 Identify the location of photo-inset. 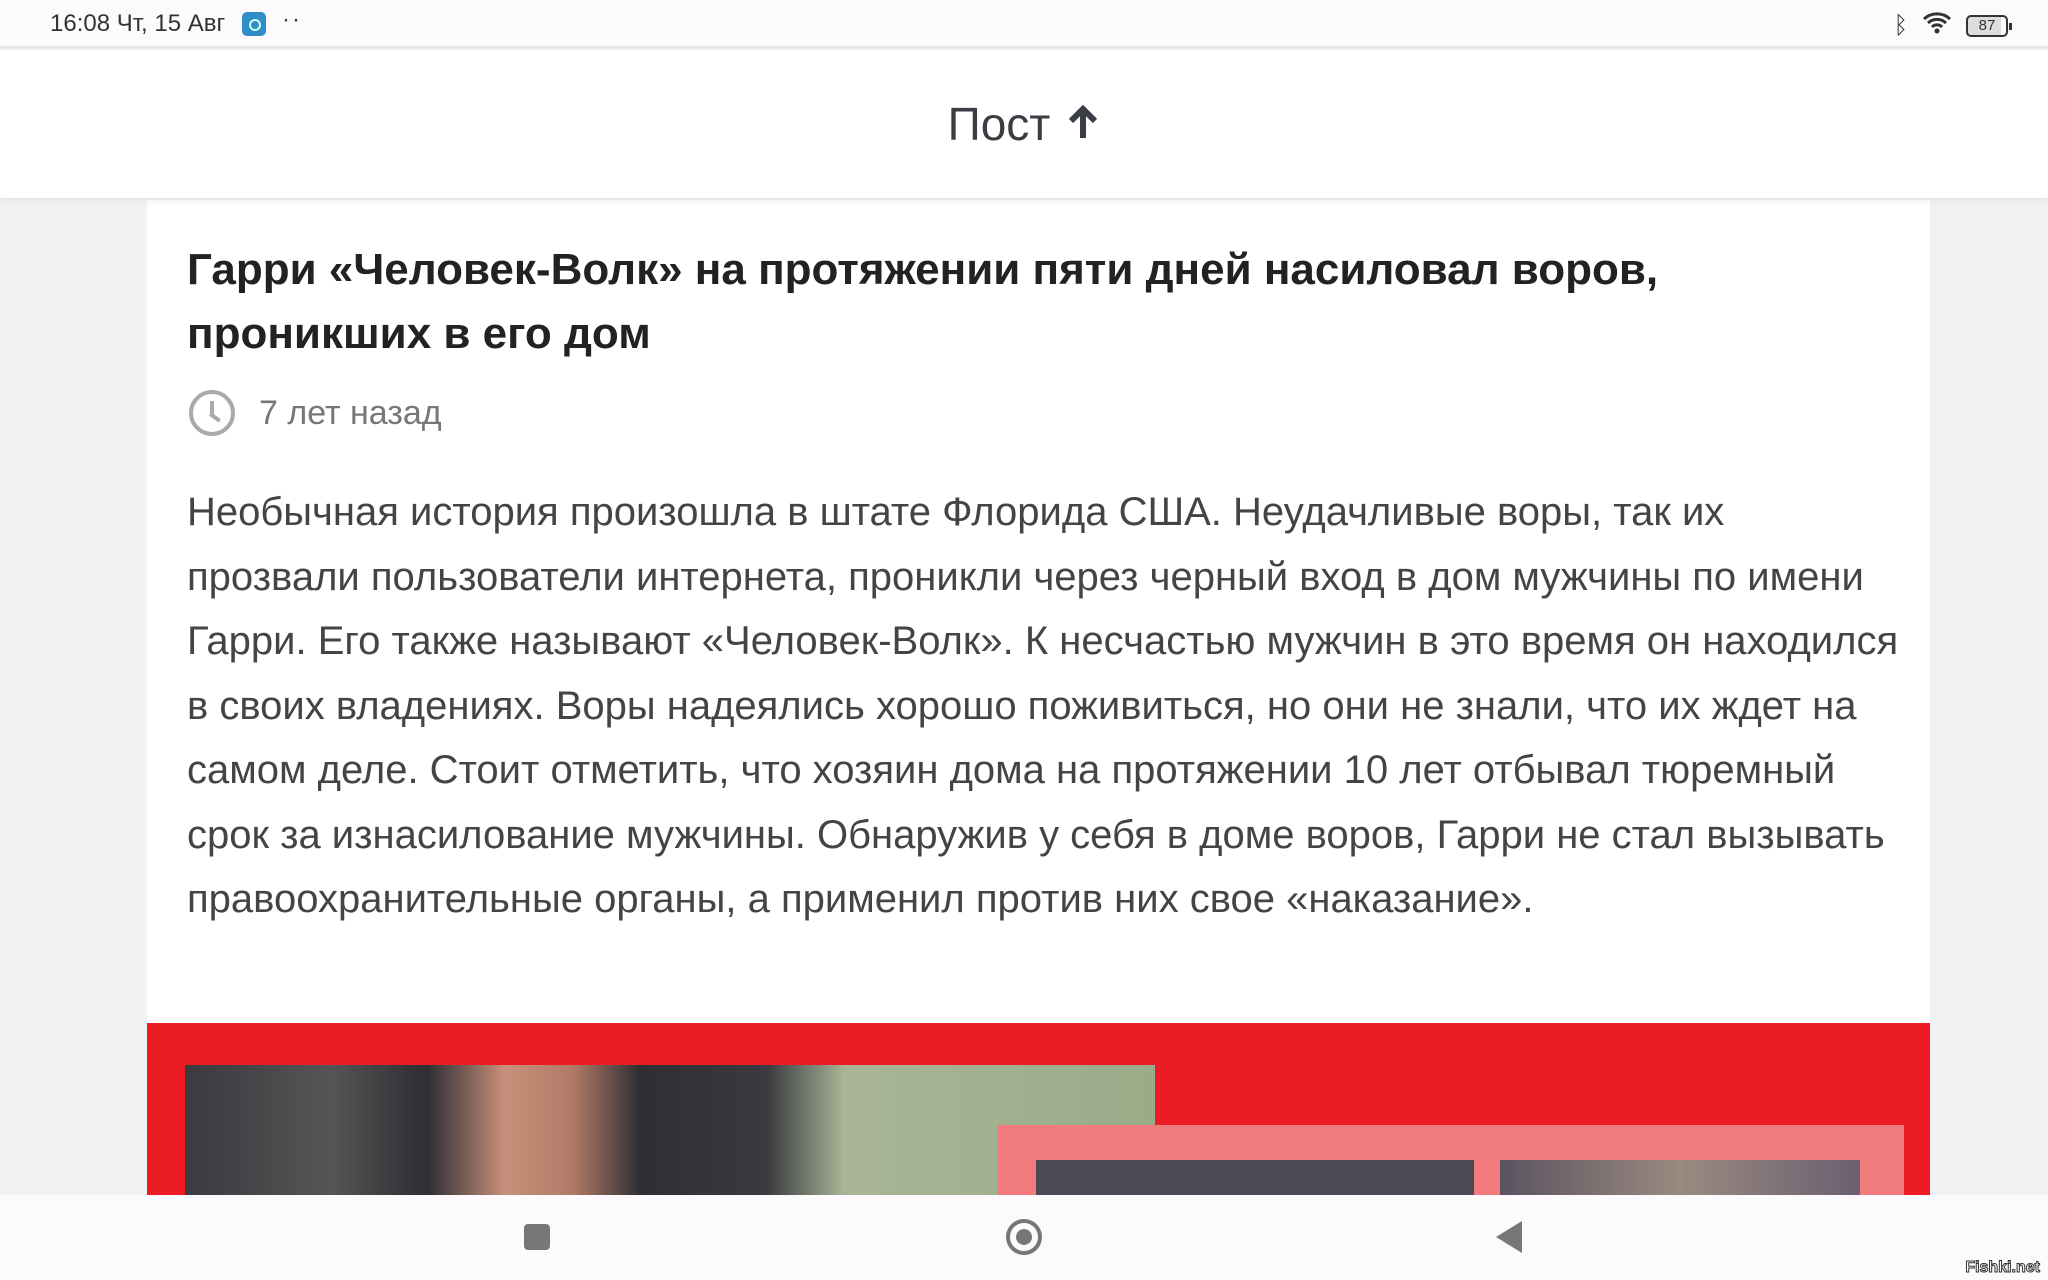
(1451, 1160).